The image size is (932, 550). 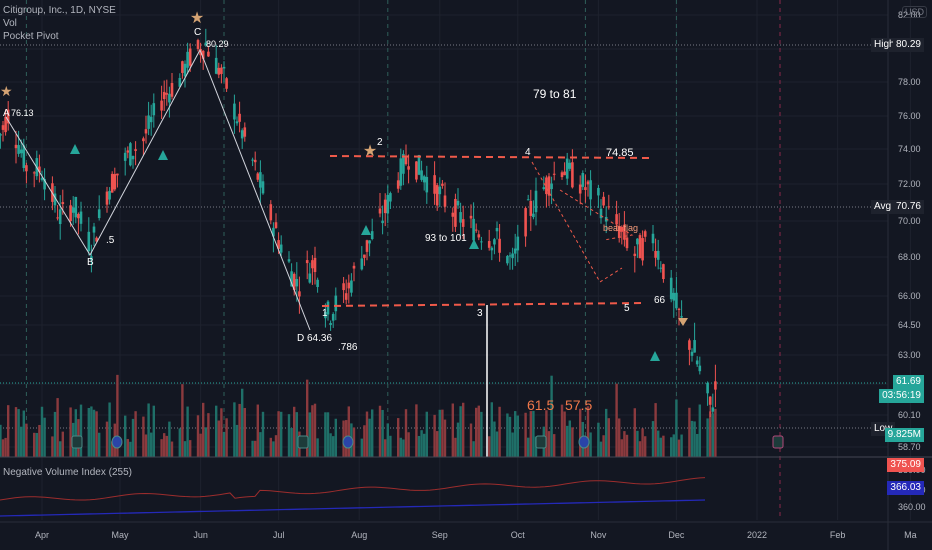 What do you see at coordinates (117, 442) in the screenshot?
I see `dividend-icon` at bounding box center [117, 442].